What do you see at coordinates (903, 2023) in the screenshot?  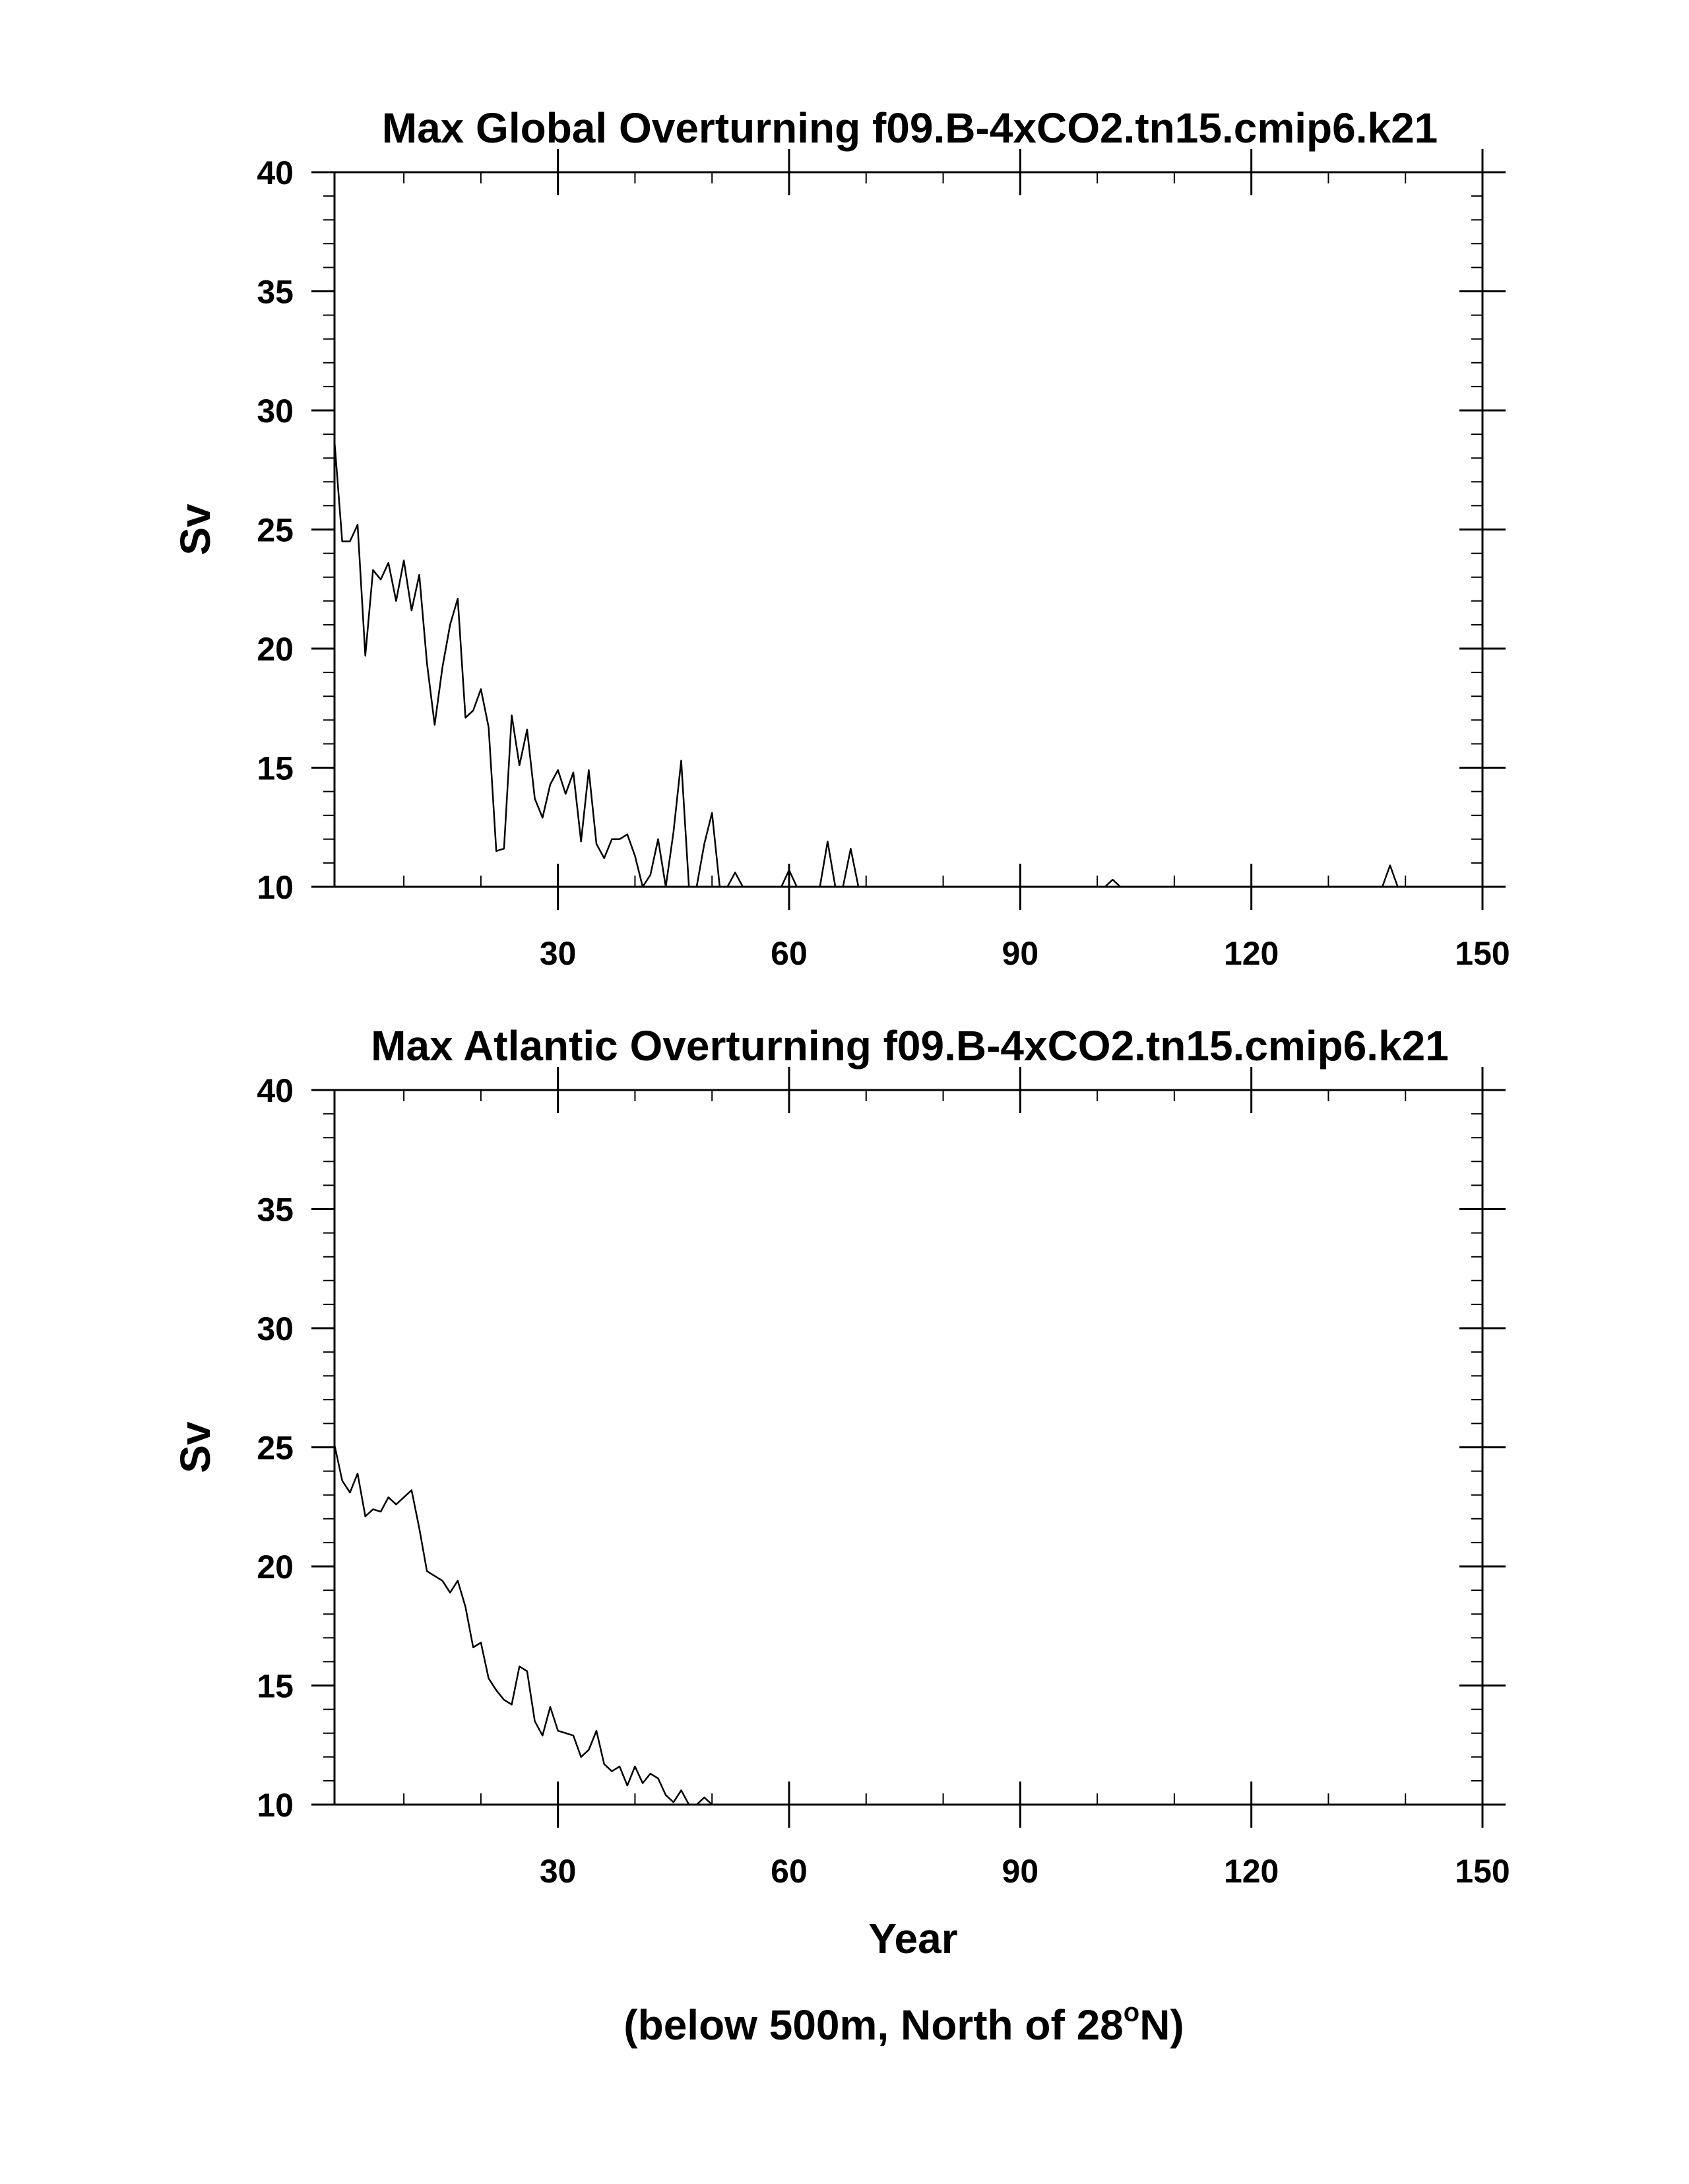 I see `footnote-text: (below 500m, North of 28oN)` at bounding box center [903, 2023].